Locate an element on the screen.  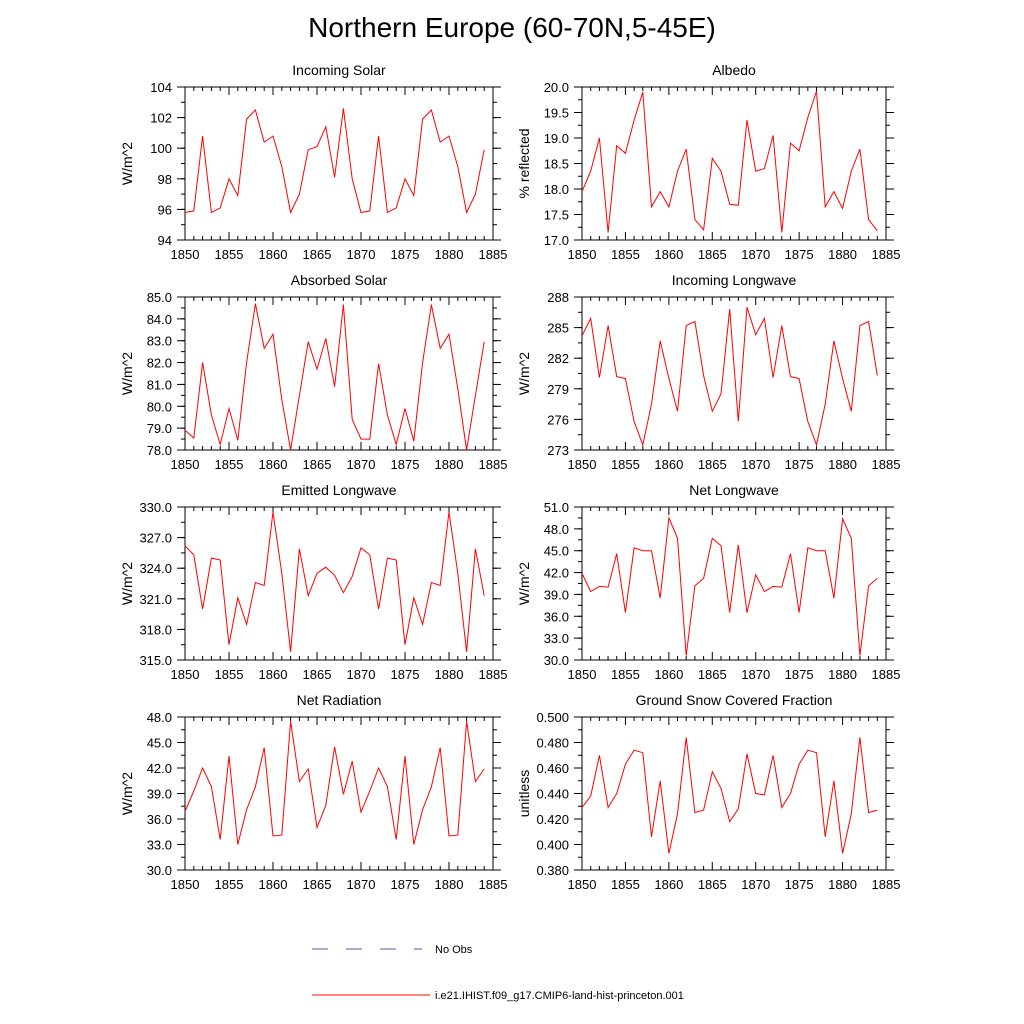
y-tick-label: 19.0 is located at coordinates (556, 138).